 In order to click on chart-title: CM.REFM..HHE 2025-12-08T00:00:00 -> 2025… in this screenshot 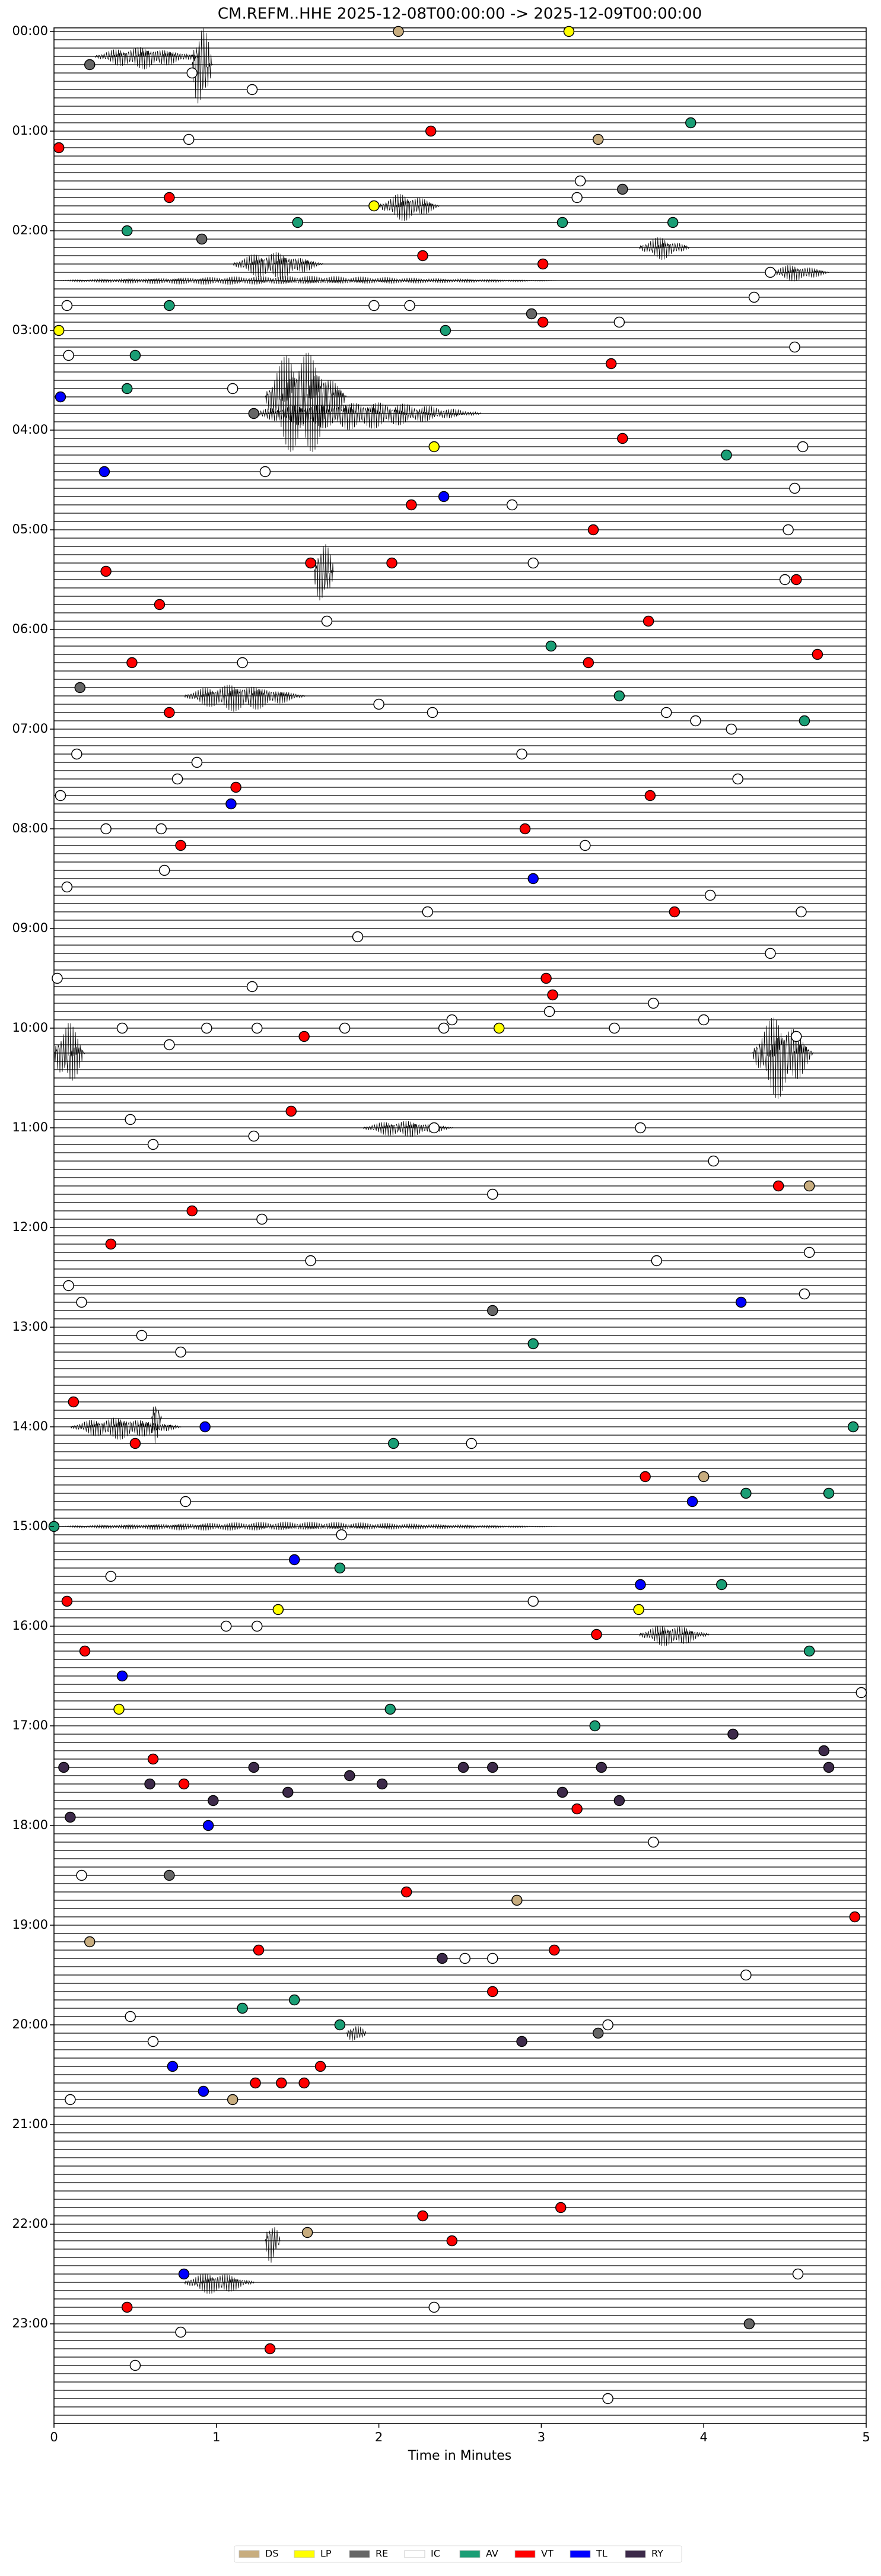, I will do `click(460, 14)`.